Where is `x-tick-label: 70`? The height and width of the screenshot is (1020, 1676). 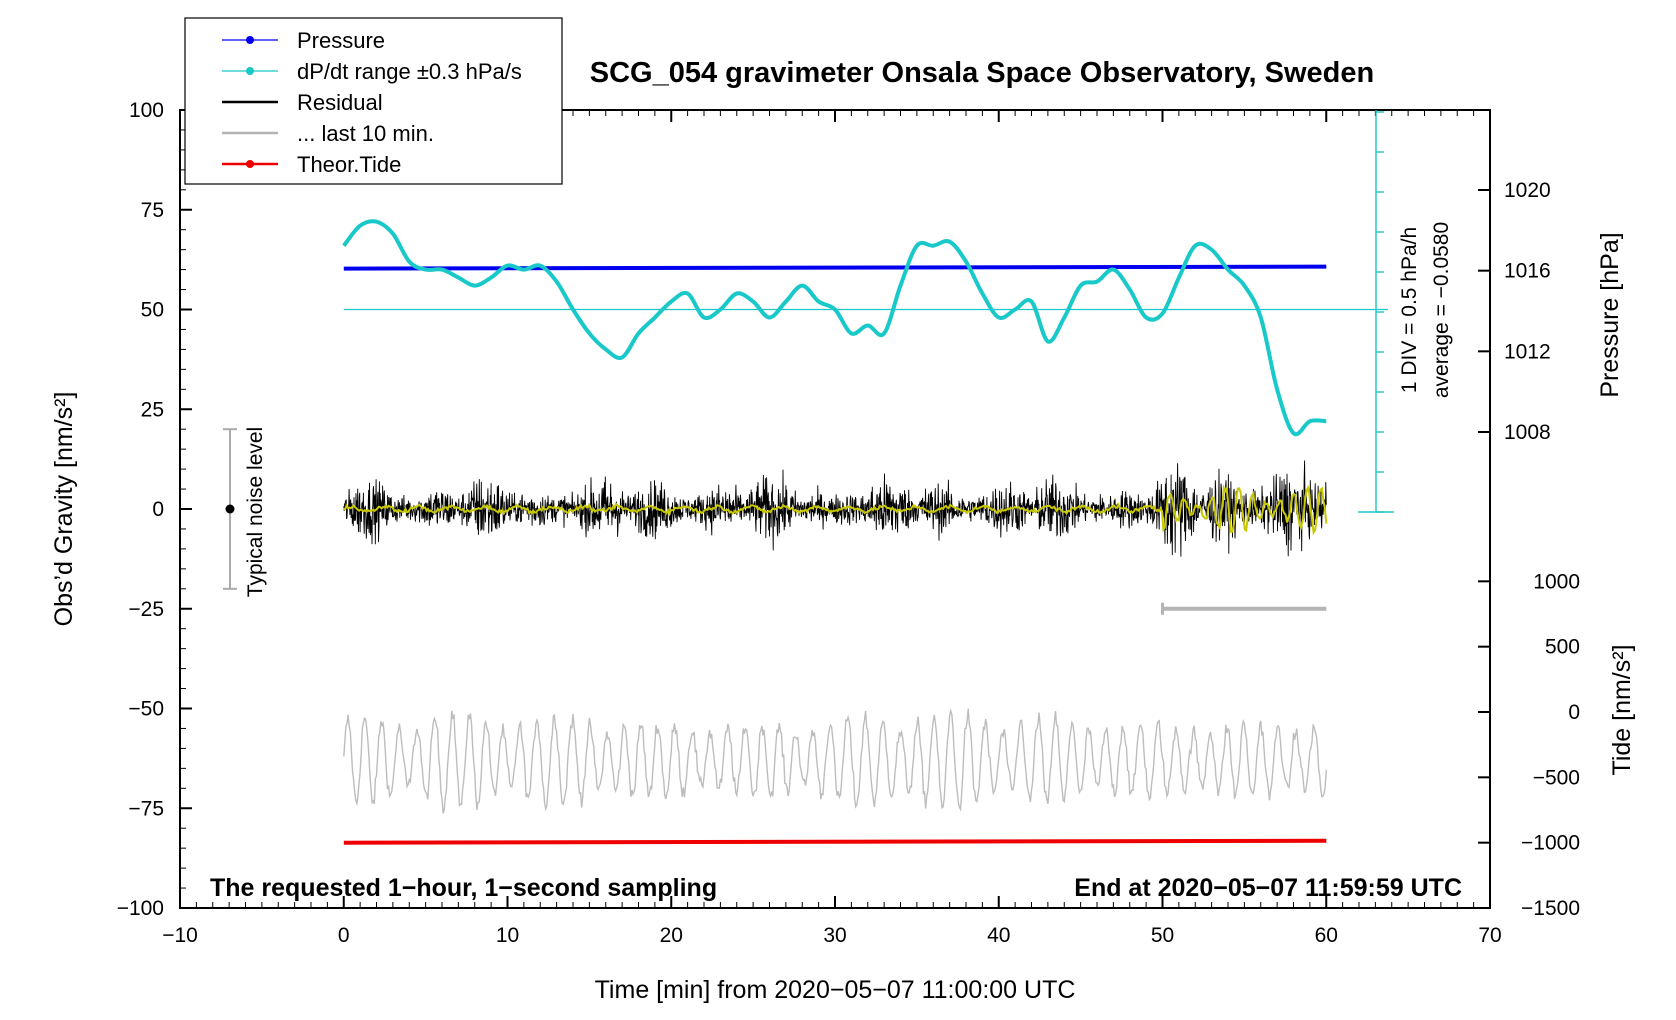
x-tick-label: 70 is located at coordinates (1489, 935).